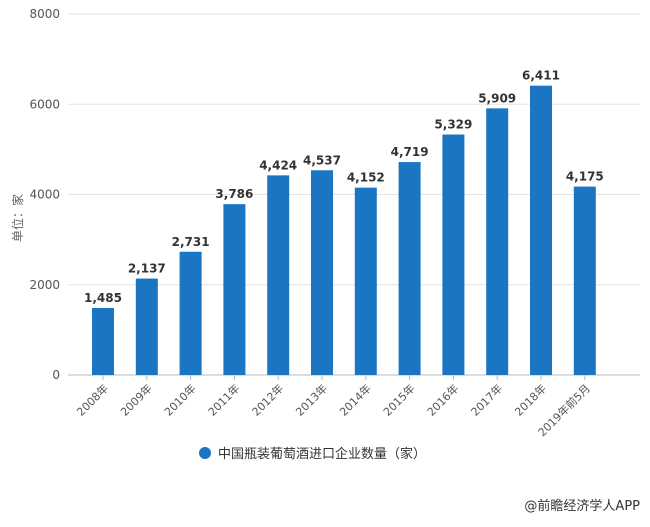 The width and height of the screenshot is (650, 527). I want to click on x-tick-label: 2010年, so click(179, 399).